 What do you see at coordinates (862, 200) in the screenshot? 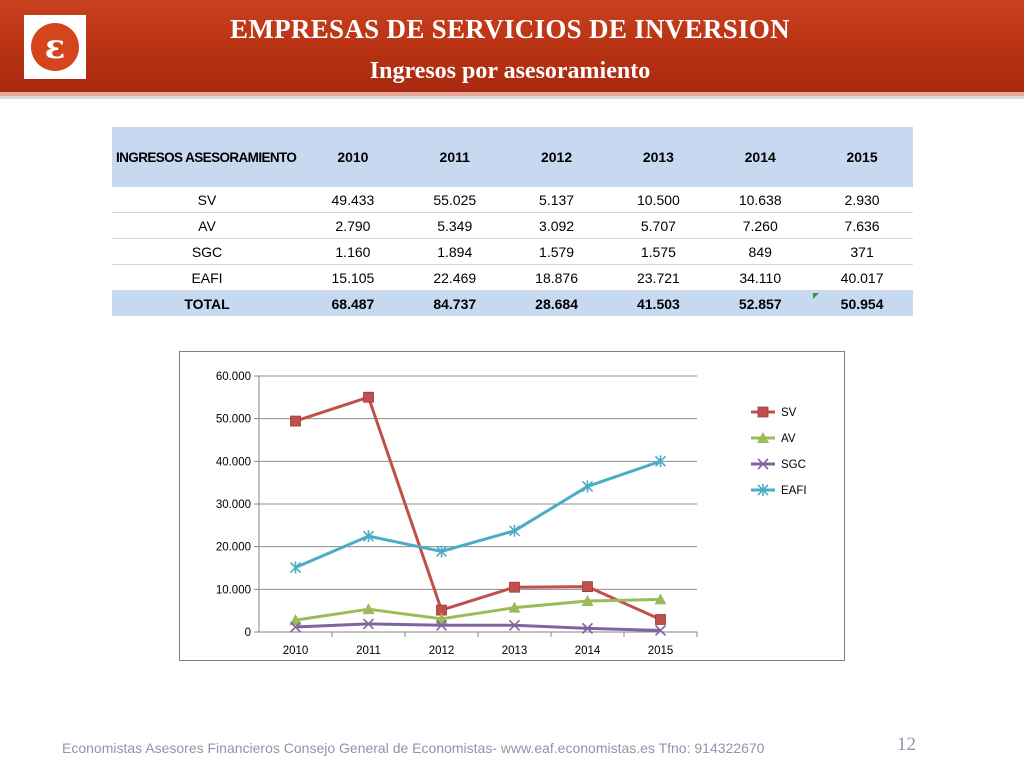
I see `table-cell: 2.930` at bounding box center [862, 200].